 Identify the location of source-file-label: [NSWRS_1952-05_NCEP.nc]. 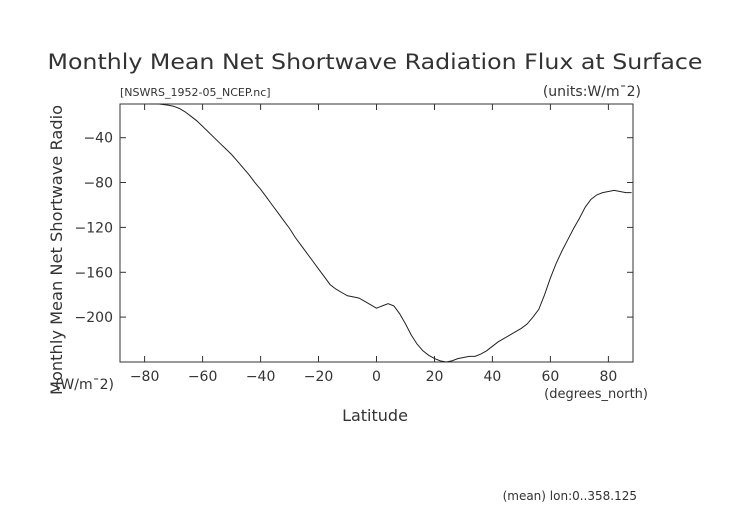
(195, 92).